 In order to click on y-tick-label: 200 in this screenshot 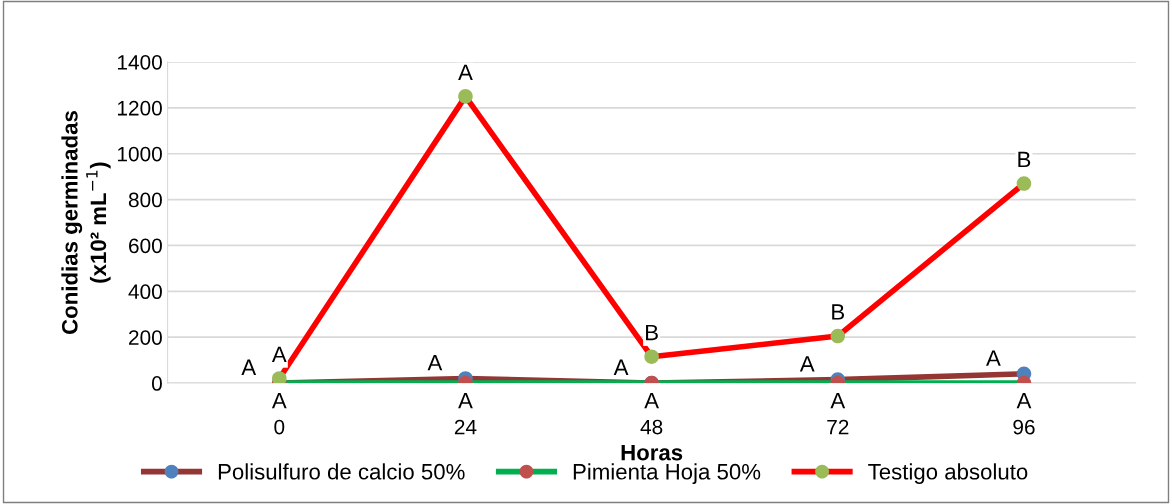, I will do `click(145, 337)`.